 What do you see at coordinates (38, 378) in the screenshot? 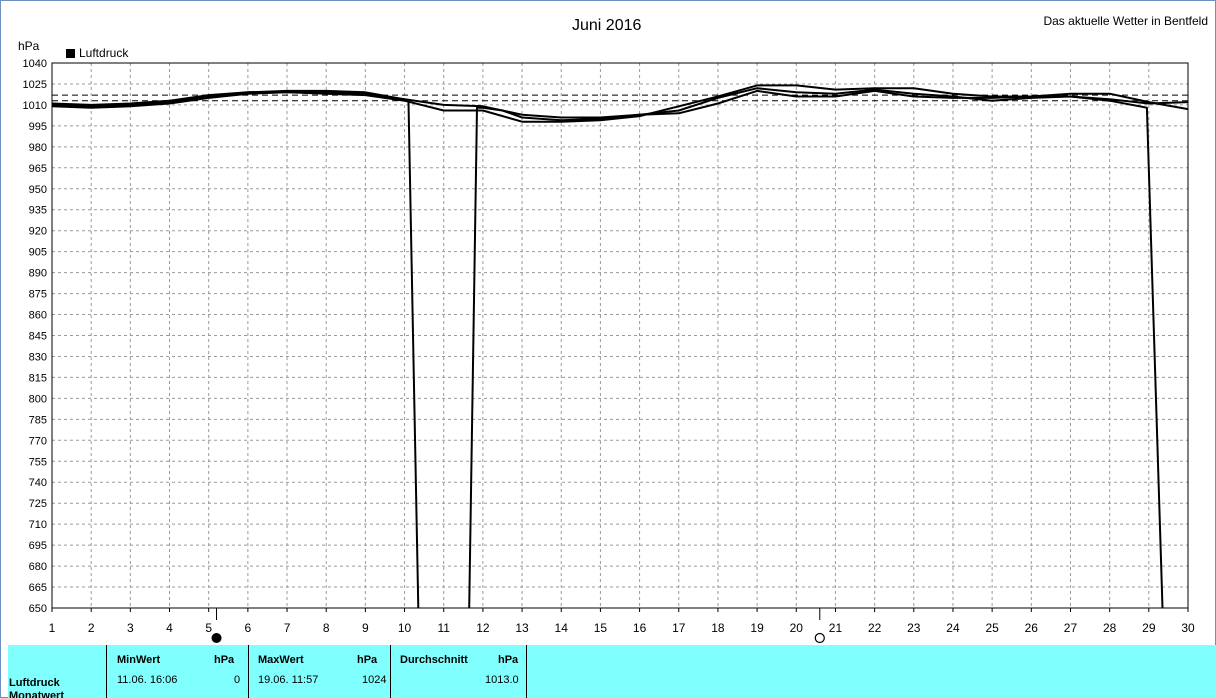
I see `y-tick-label: 815` at bounding box center [38, 378].